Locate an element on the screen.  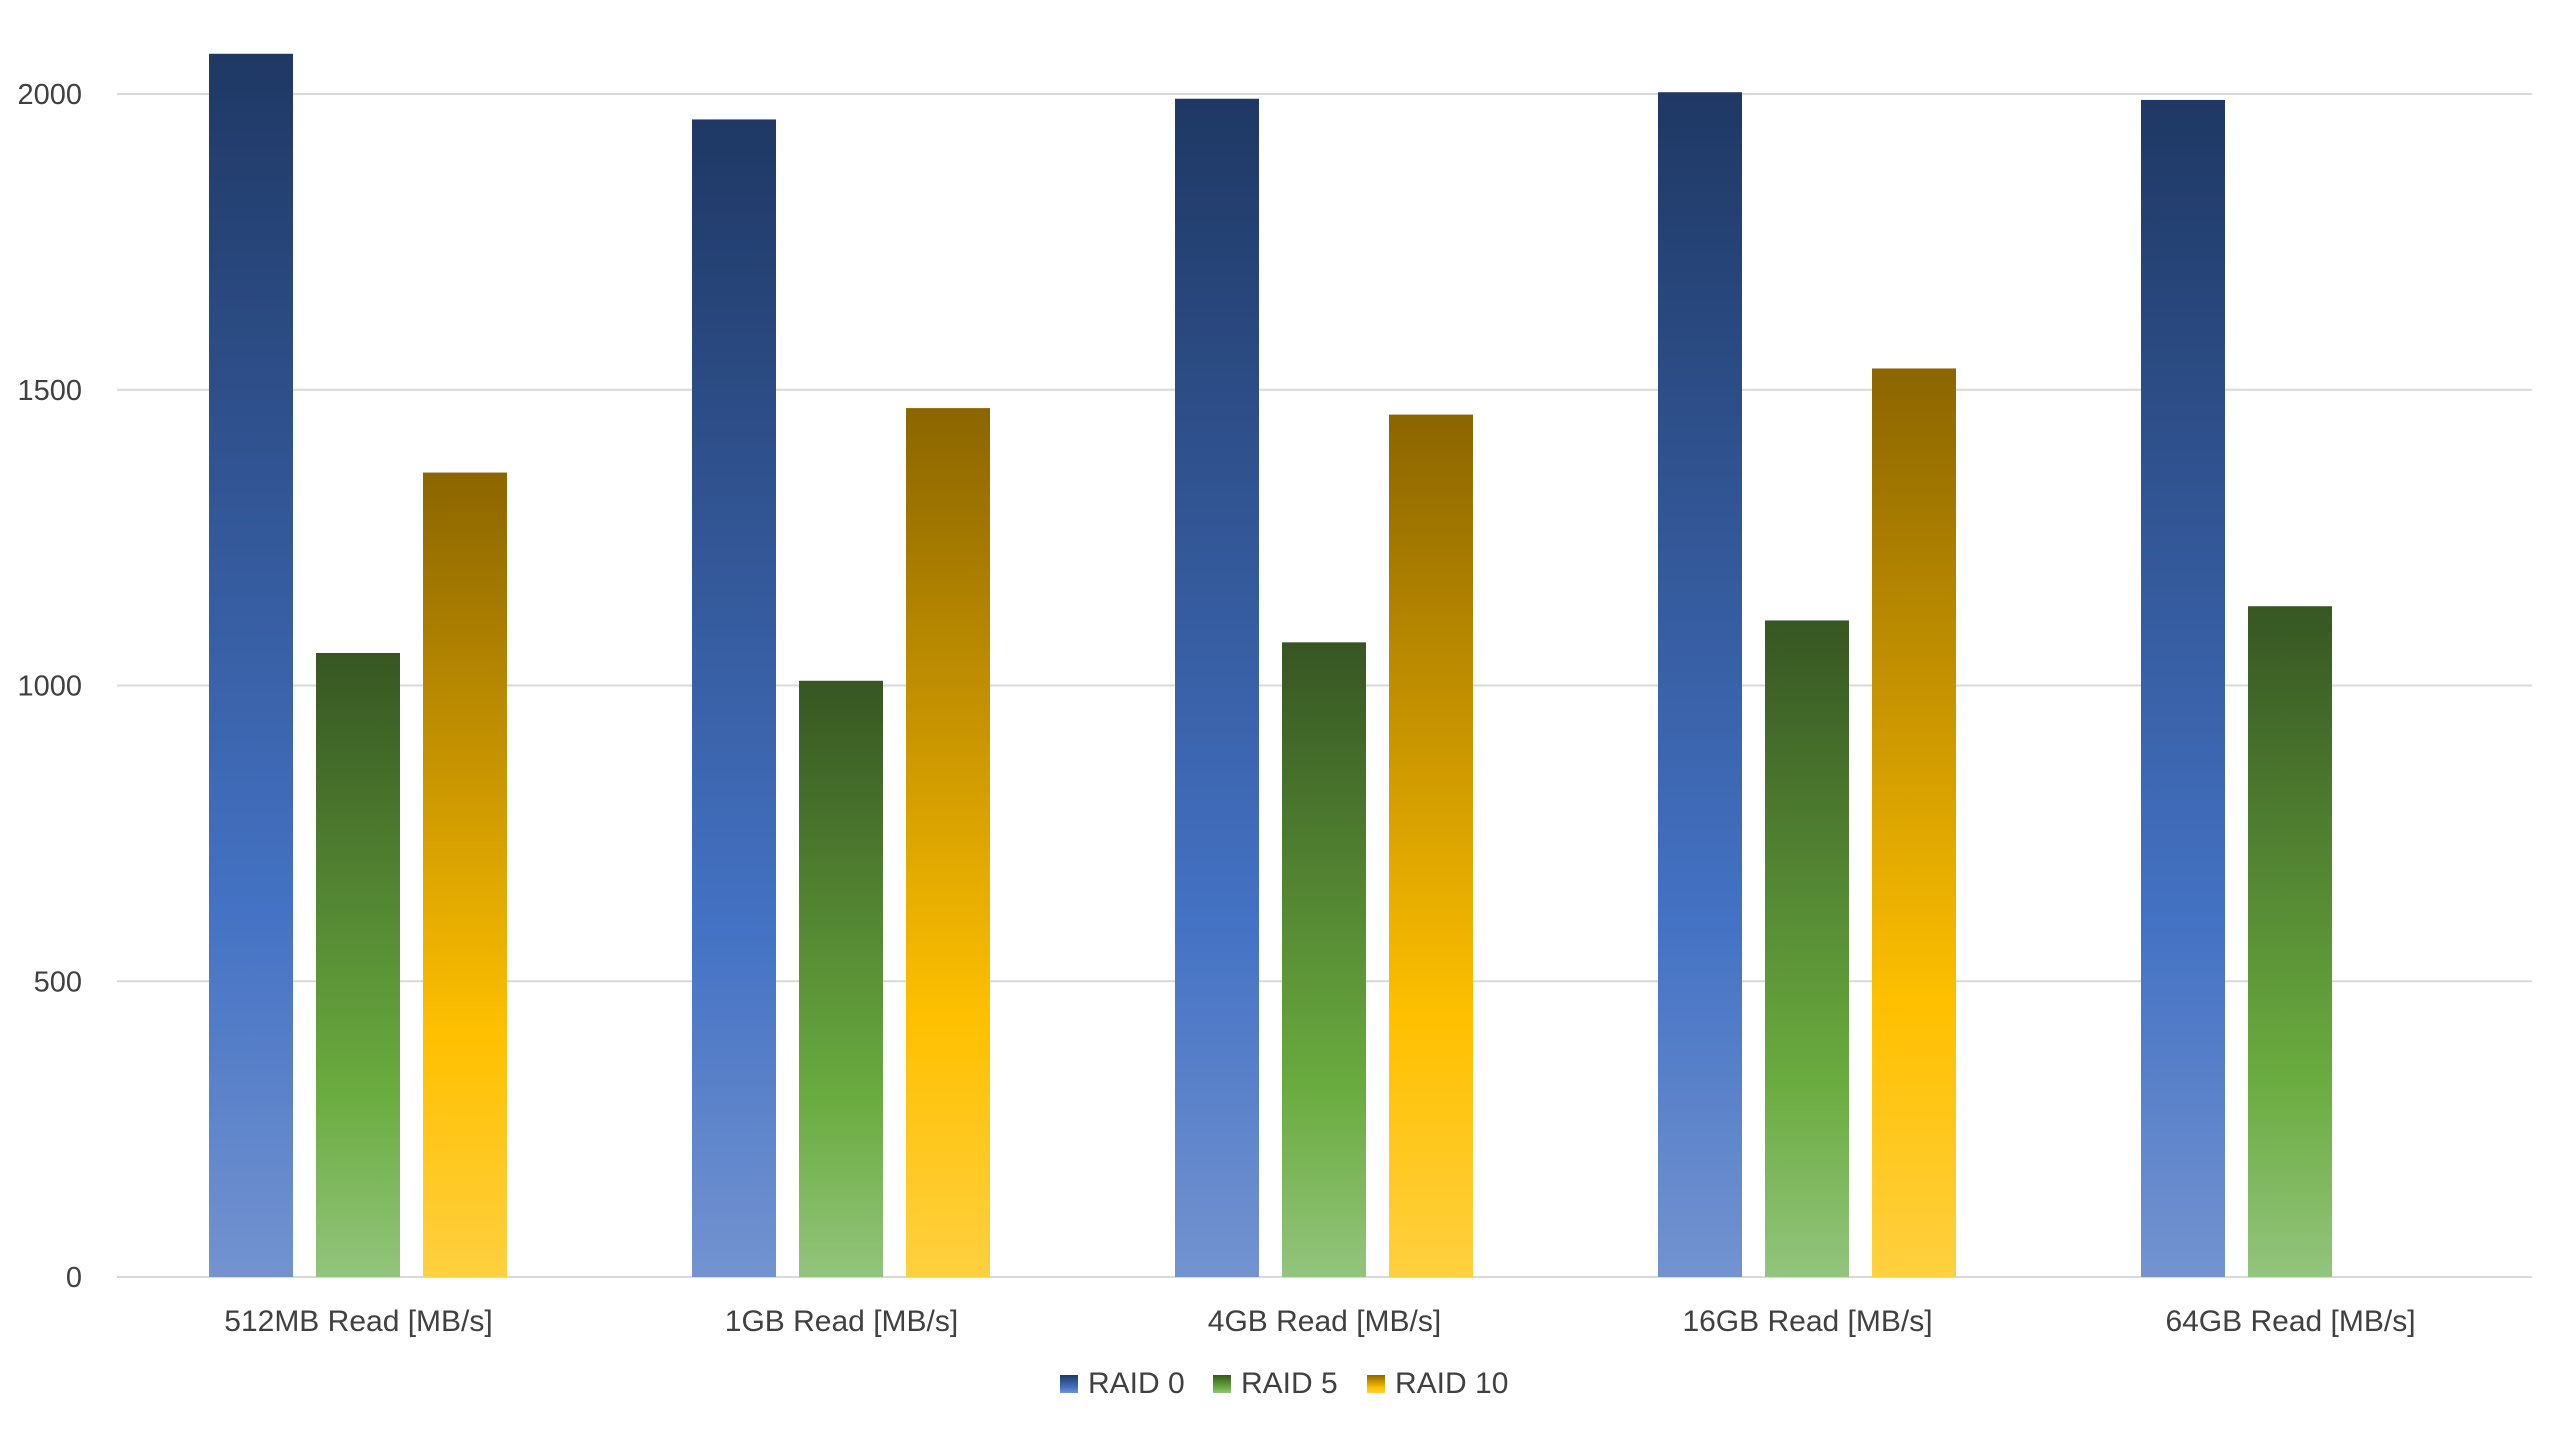
y-axis-tick-labels: 0 500 1000 1500 2000 is located at coordinates (49, 686).